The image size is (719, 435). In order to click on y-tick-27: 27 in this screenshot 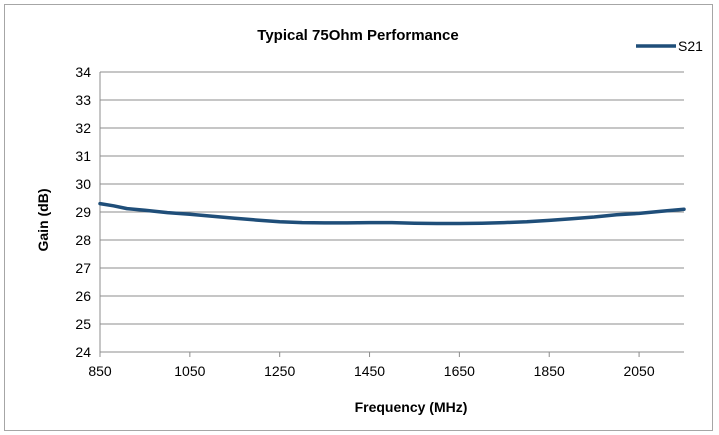, I will do `click(83, 268)`.